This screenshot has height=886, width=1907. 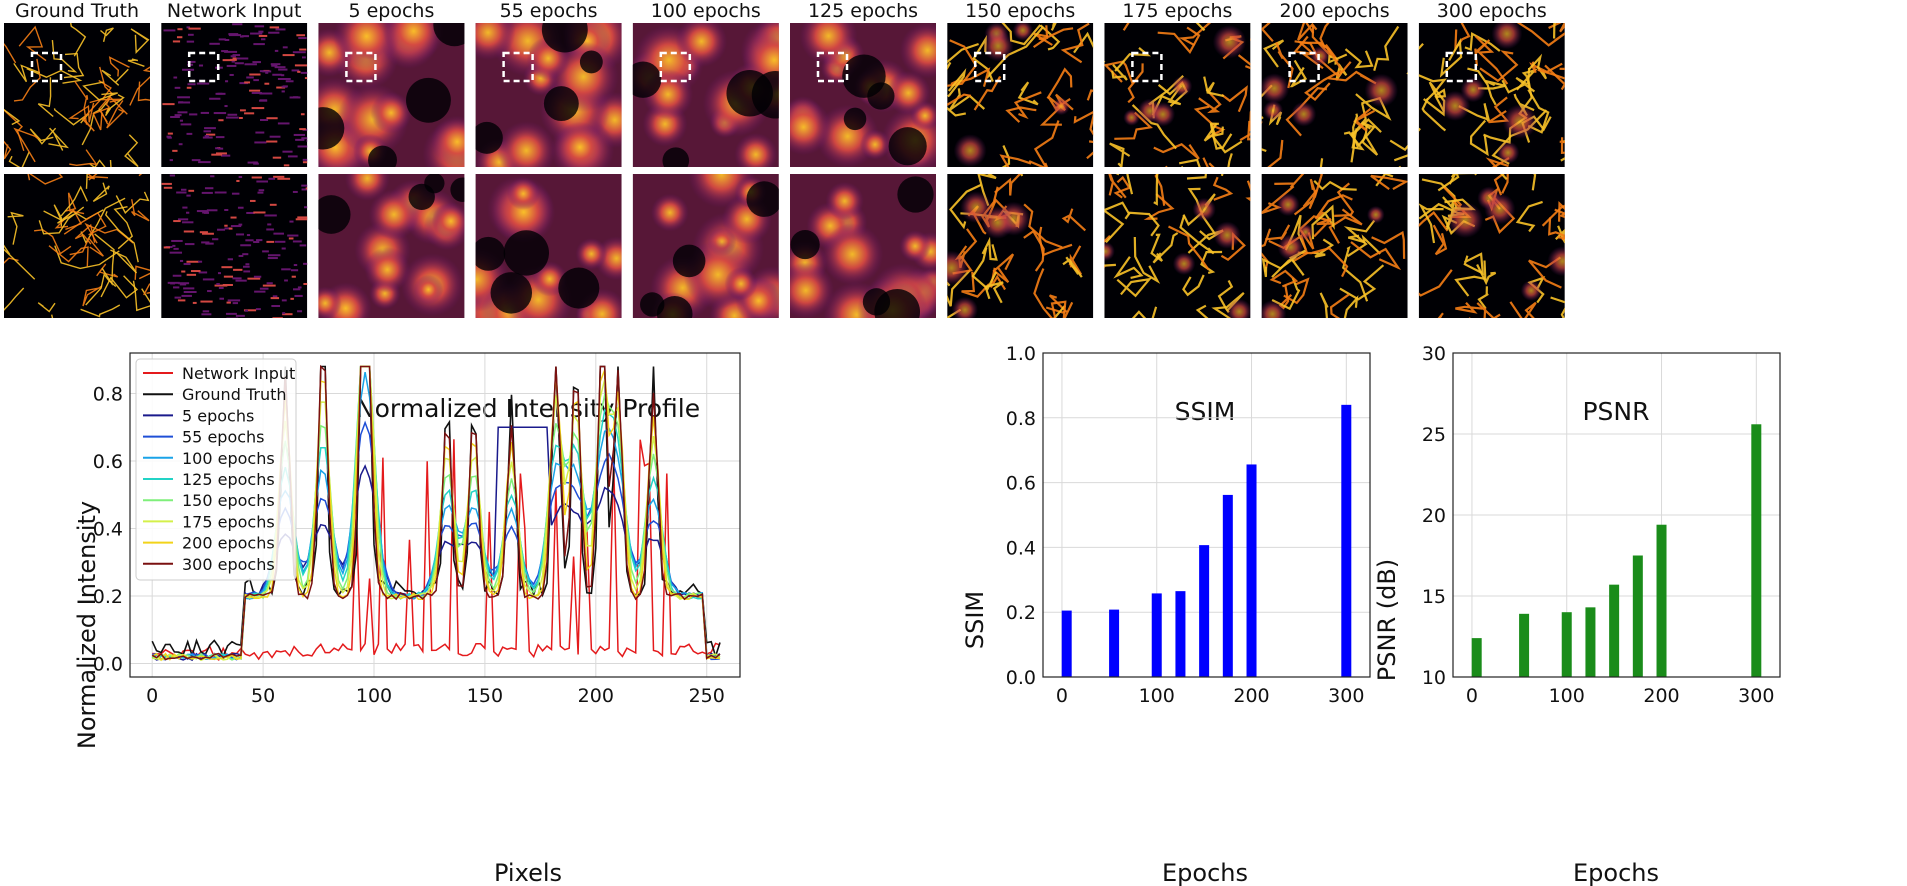 I want to click on x-tick-label: 50, so click(x=263, y=696).